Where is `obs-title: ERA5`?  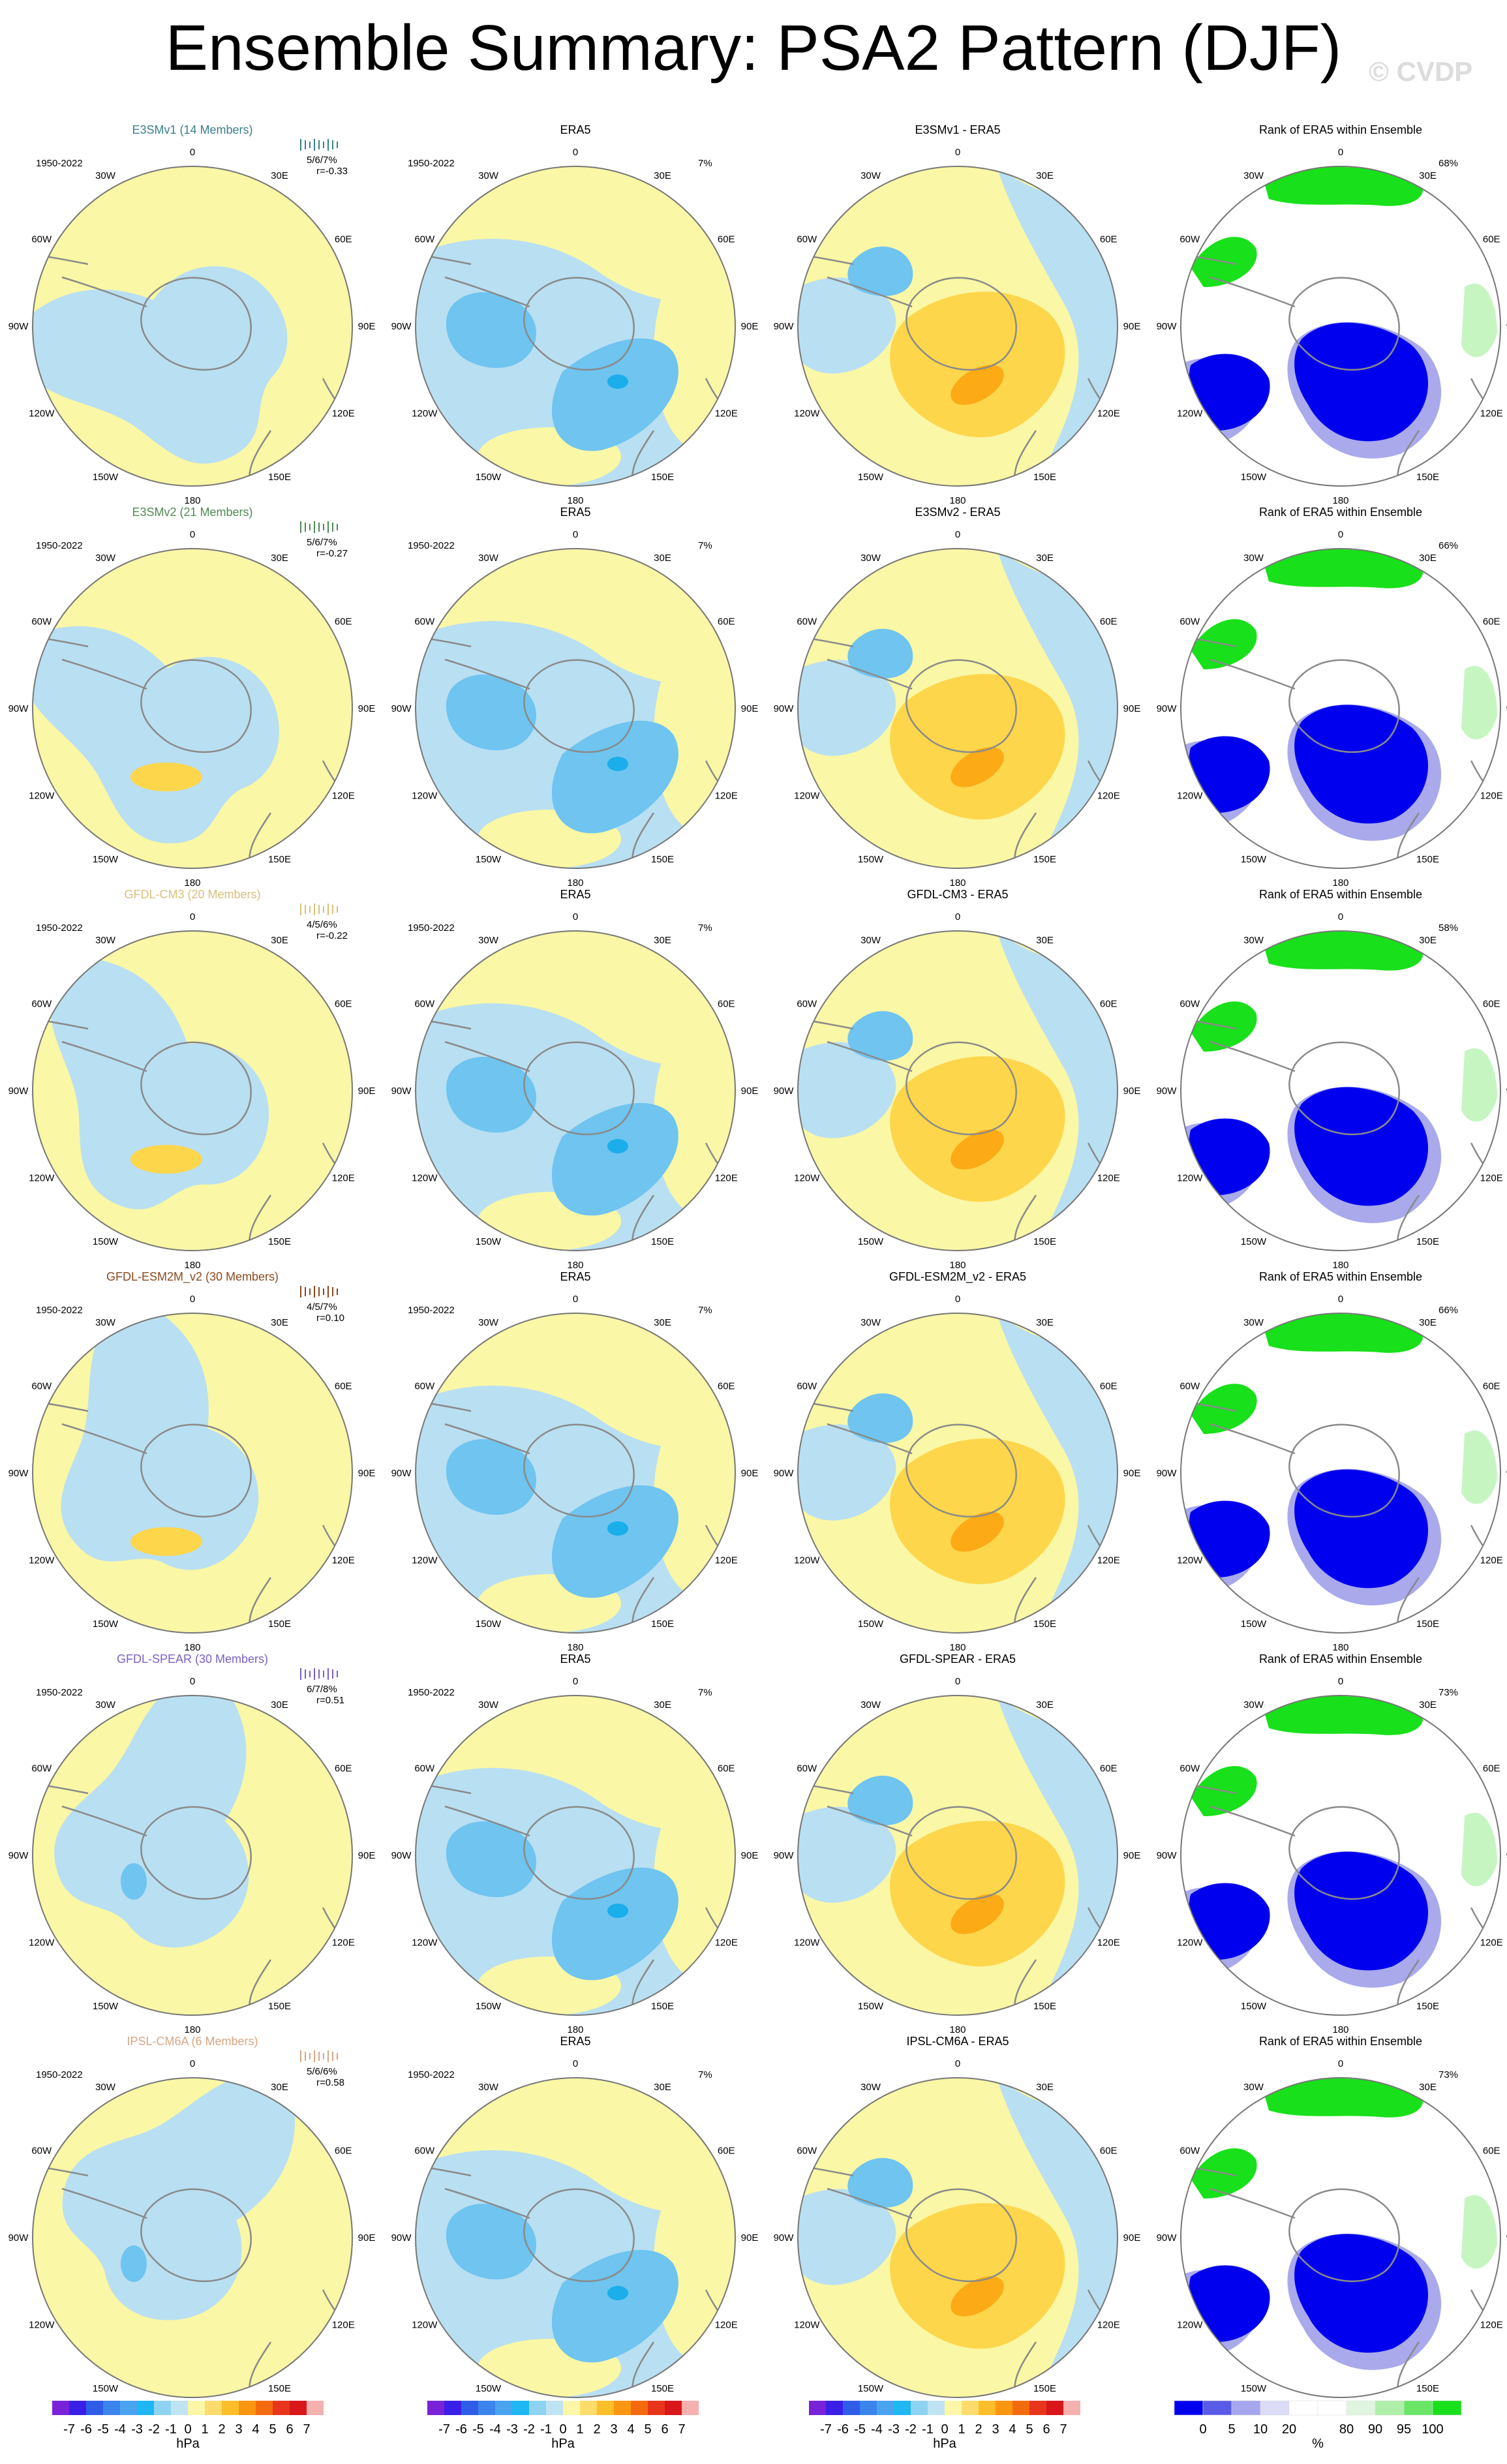 obs-title: ERA5 is located at coordinates (575, 894).